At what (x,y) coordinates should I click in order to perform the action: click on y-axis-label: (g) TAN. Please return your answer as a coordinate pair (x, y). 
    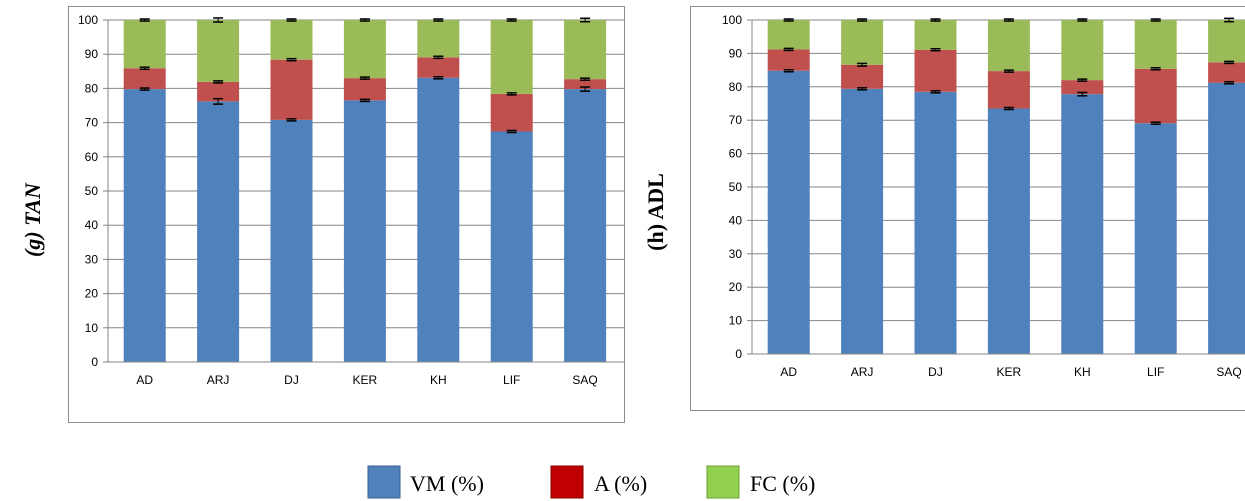
    Looking at the image, I should click on (32, 219).